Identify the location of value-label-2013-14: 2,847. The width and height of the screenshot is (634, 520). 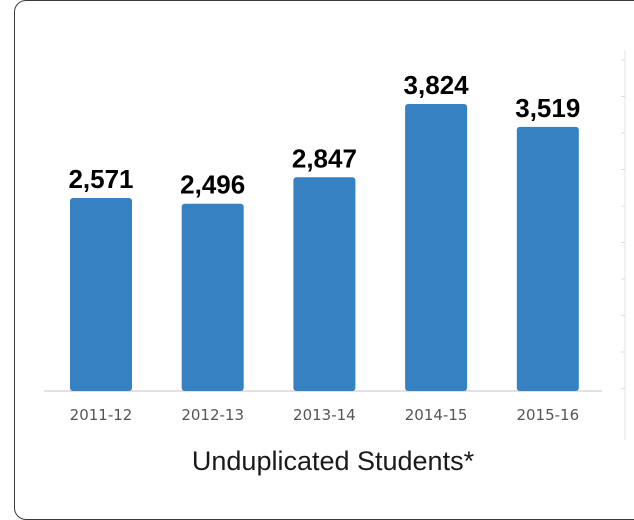
(324, 158).